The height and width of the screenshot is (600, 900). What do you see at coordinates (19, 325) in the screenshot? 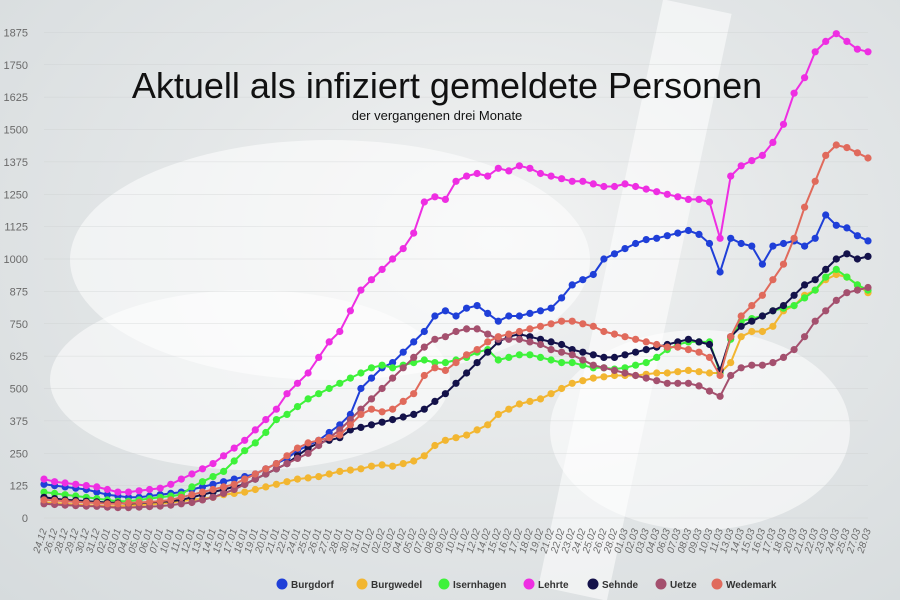
I see `y-tick-label: 750` at bounding box center [19, 325].